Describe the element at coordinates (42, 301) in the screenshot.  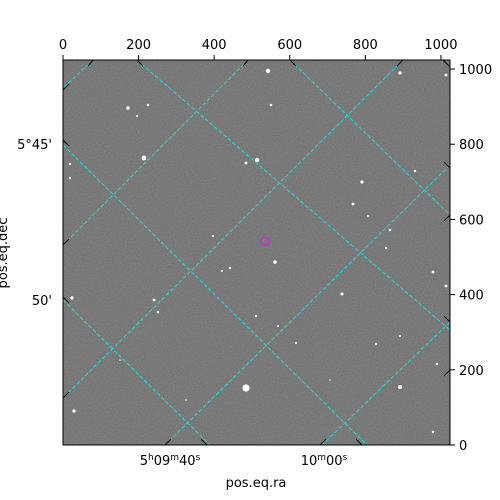
I see `dec-tick-label-2: 50'` at that location.